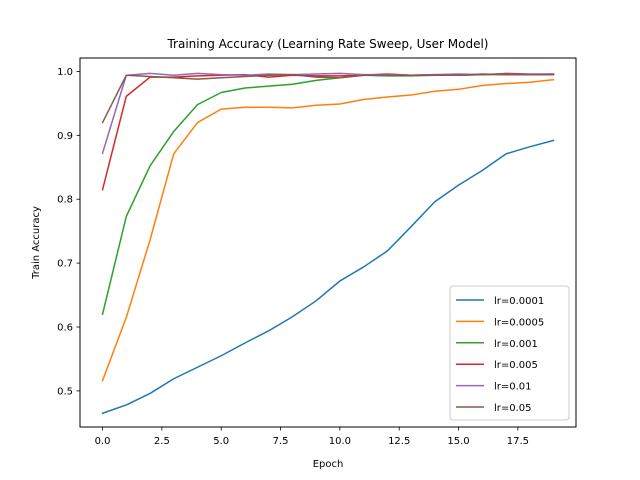 This screenshot has width=640, height=480. What do you see at coordinates (221, 441) in the screenshot?
I see `x-tick-label: 5.0` at bounding box center [221, 441].